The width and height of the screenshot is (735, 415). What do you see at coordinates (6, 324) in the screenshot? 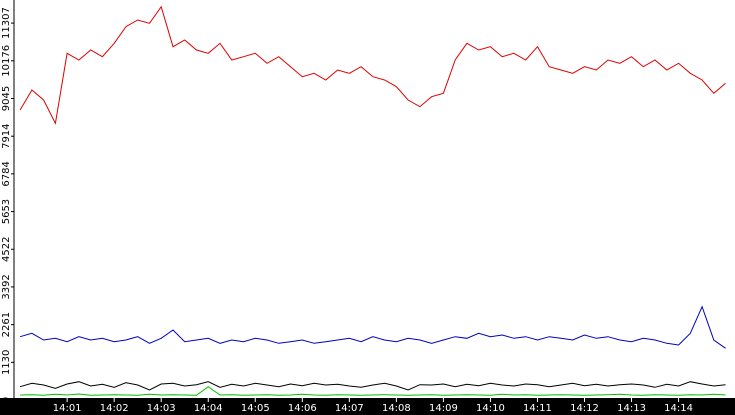
I see `y-tick-label: 2261` at bounding box center [6, 324].